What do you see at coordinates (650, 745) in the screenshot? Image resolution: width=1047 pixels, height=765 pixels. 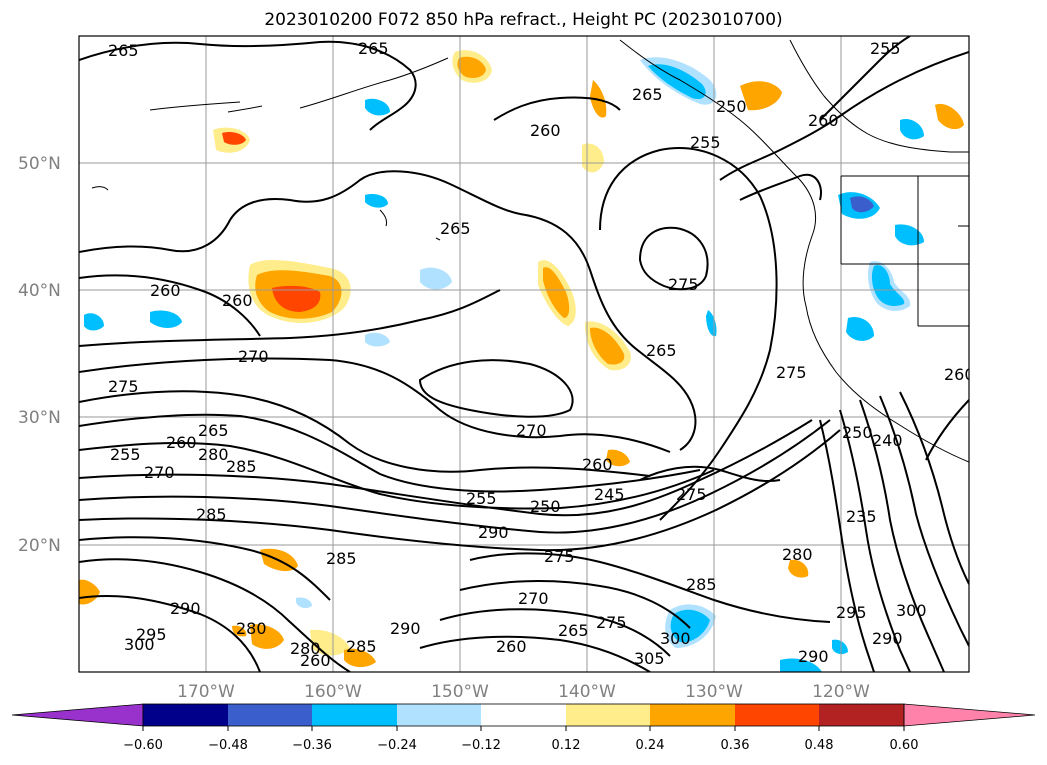 I see `colorbar-tick: 0.24` at bounding box center [650, 745].